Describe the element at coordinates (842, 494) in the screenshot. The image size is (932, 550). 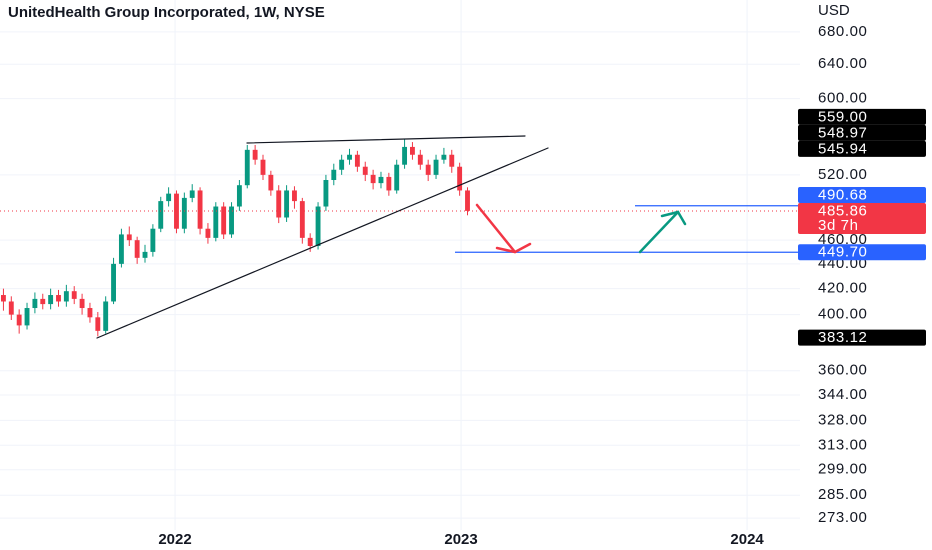
I see `y-tick-label: 285.00` at that location.